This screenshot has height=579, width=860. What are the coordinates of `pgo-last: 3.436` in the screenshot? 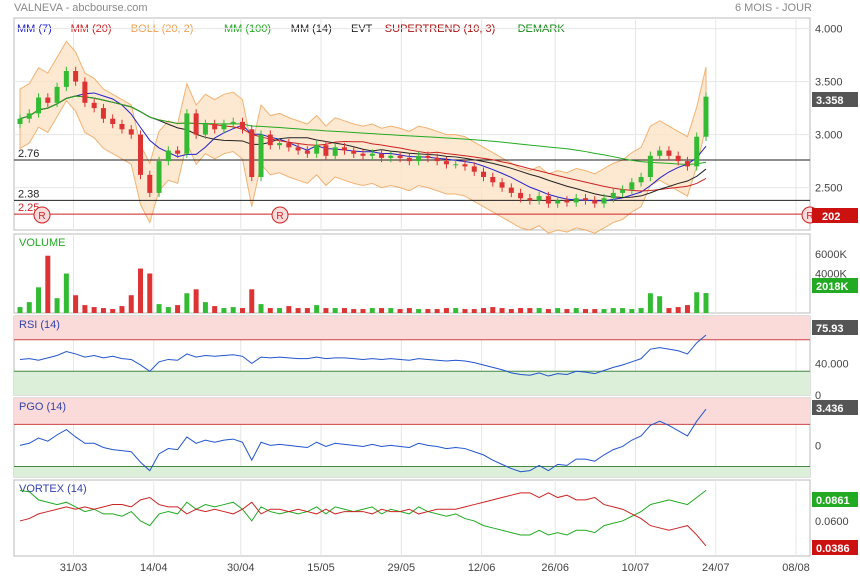 It's located at (830, 409).